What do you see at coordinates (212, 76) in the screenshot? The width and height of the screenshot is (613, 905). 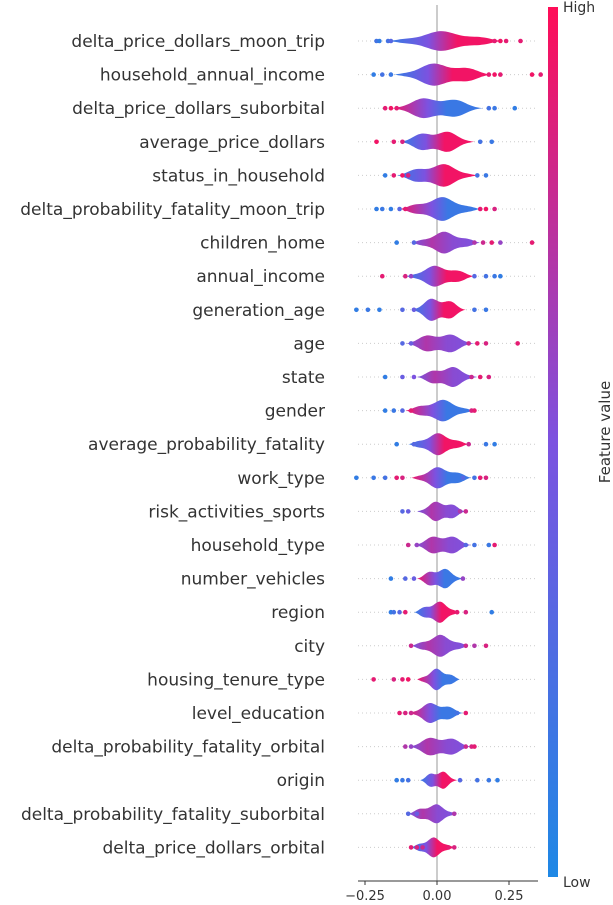 I see `feature-label-household-annual-income: household_annual_income` at bounding box center [212, 76].